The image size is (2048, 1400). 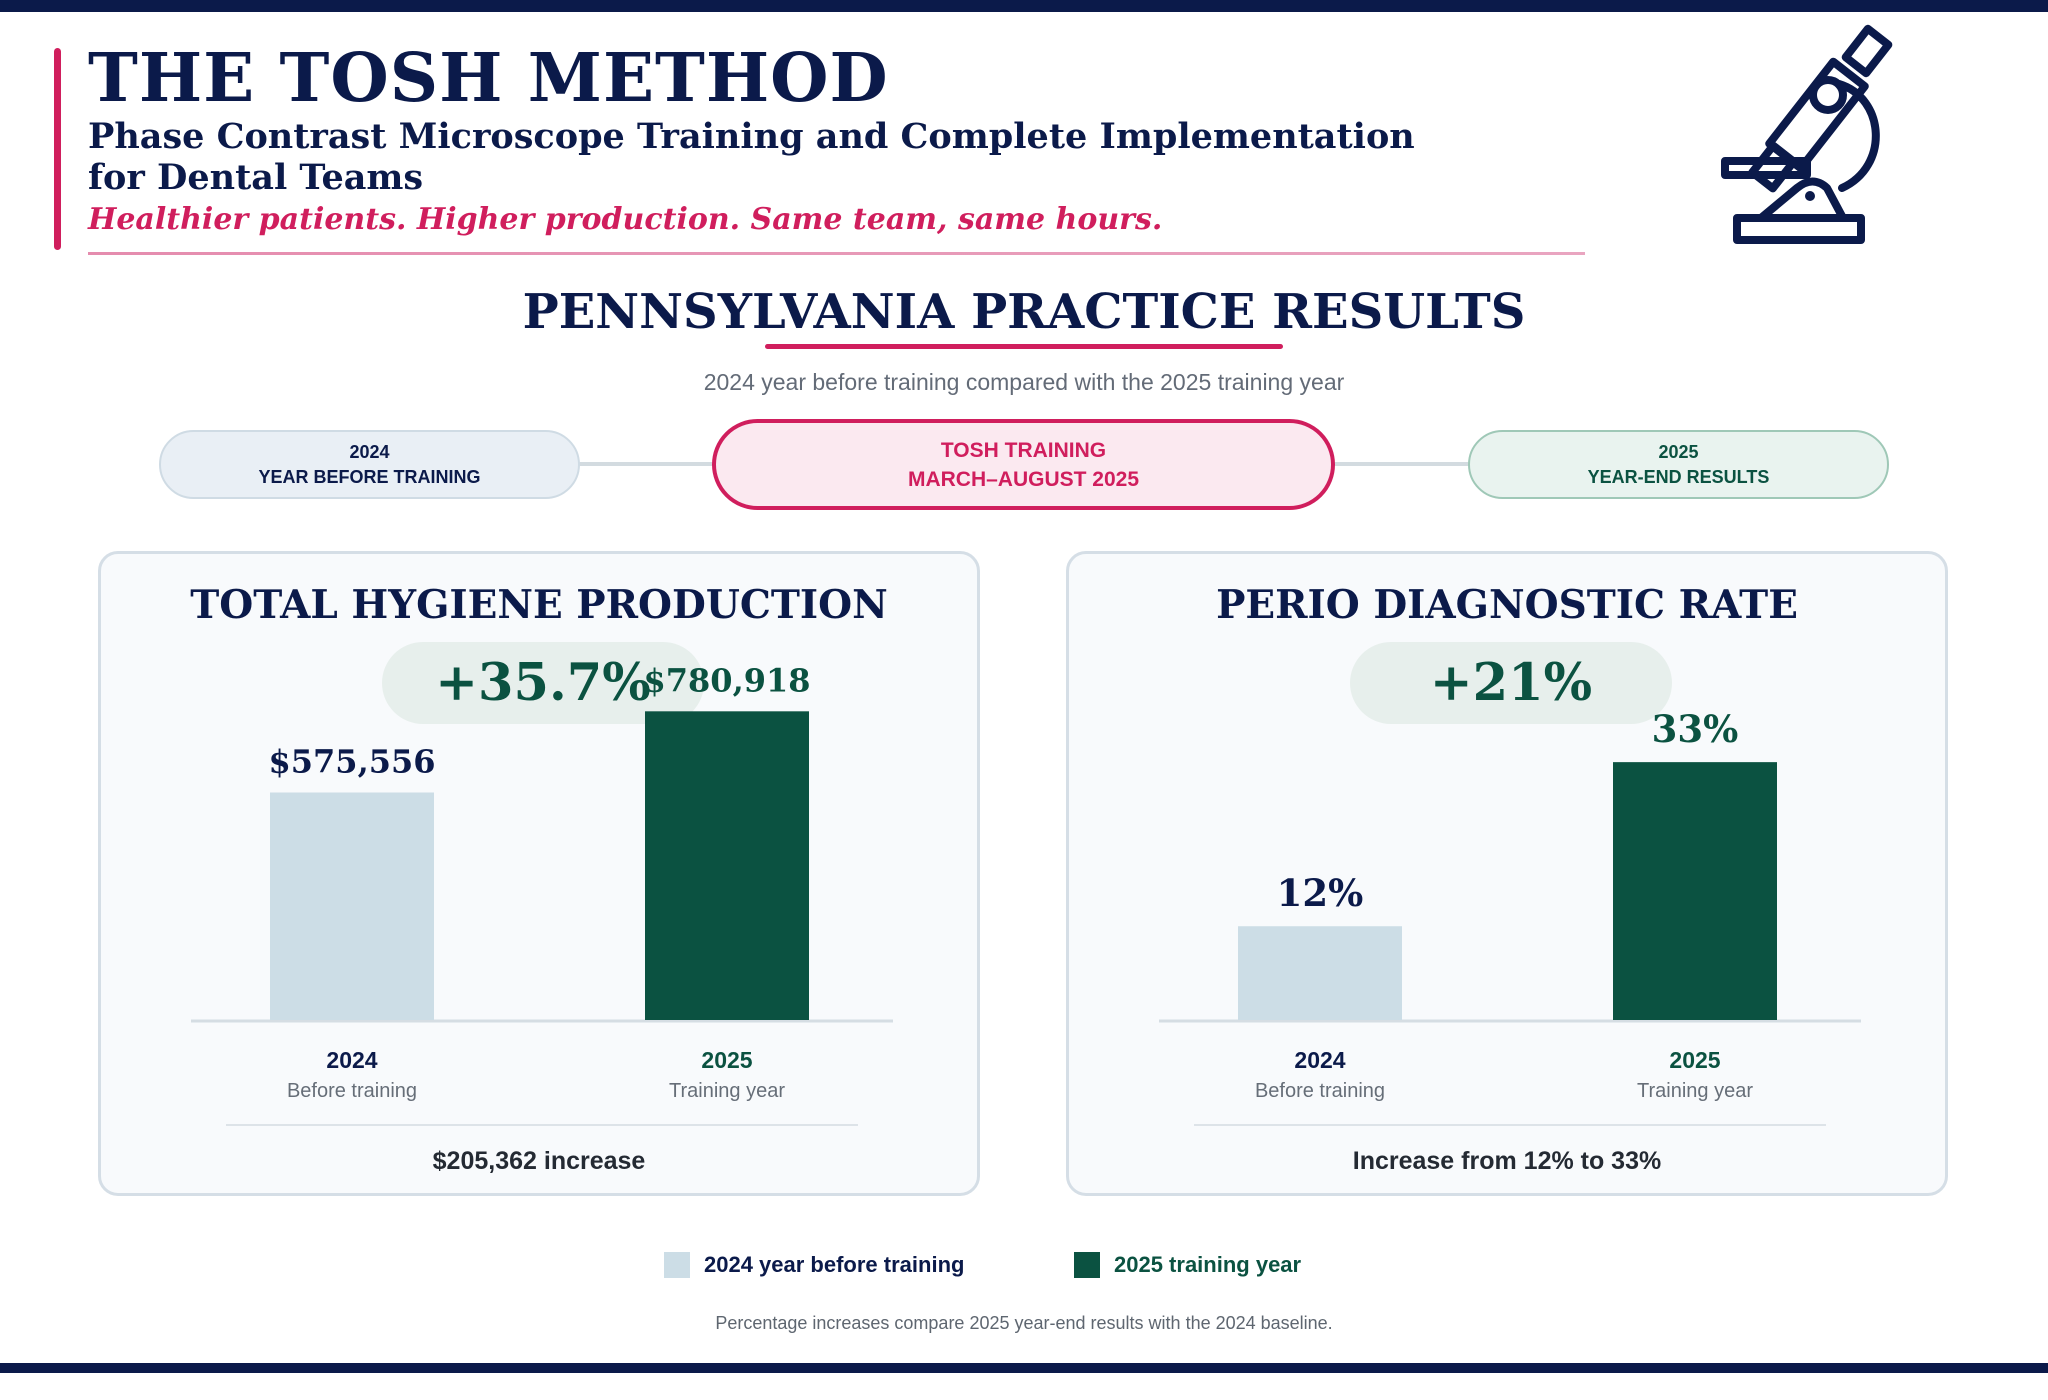 I want to click on top-border, so click(x=1024, y=6).